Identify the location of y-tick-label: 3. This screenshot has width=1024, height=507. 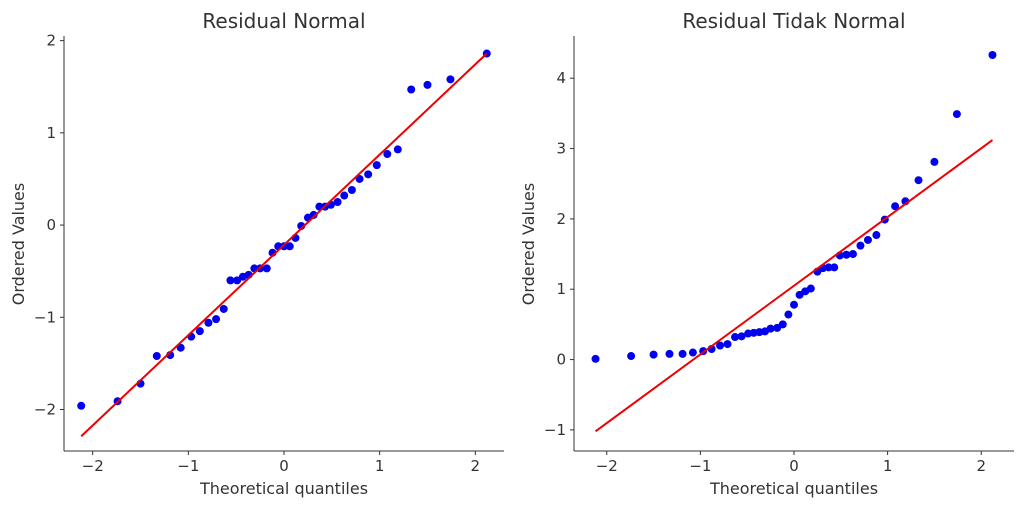
(561, 149).